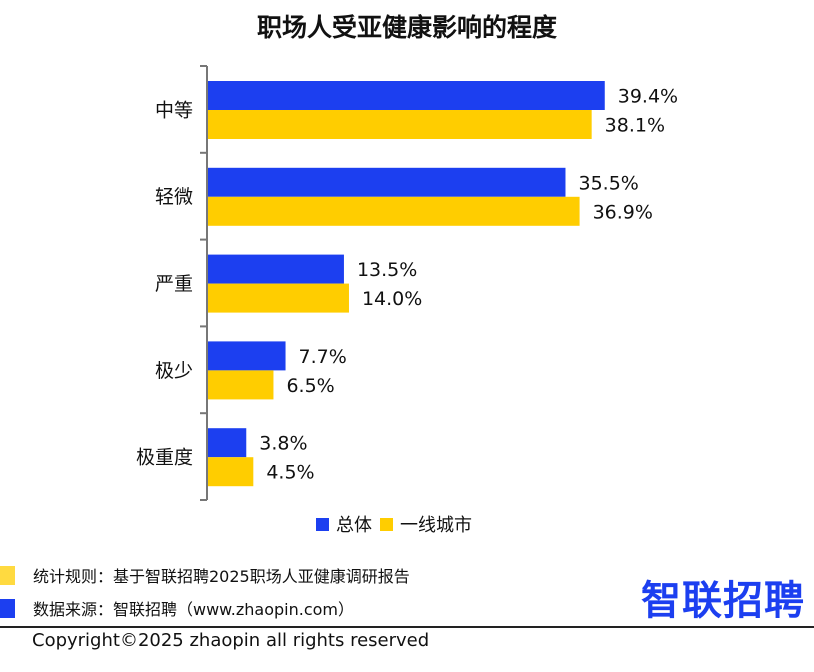 The height and width of the screenshot is (672, 814). What do you see at coordinates (290, 473) in the screenshot?
I see `data-label-tier1: 4.5%` at bounding box center [290, 473].